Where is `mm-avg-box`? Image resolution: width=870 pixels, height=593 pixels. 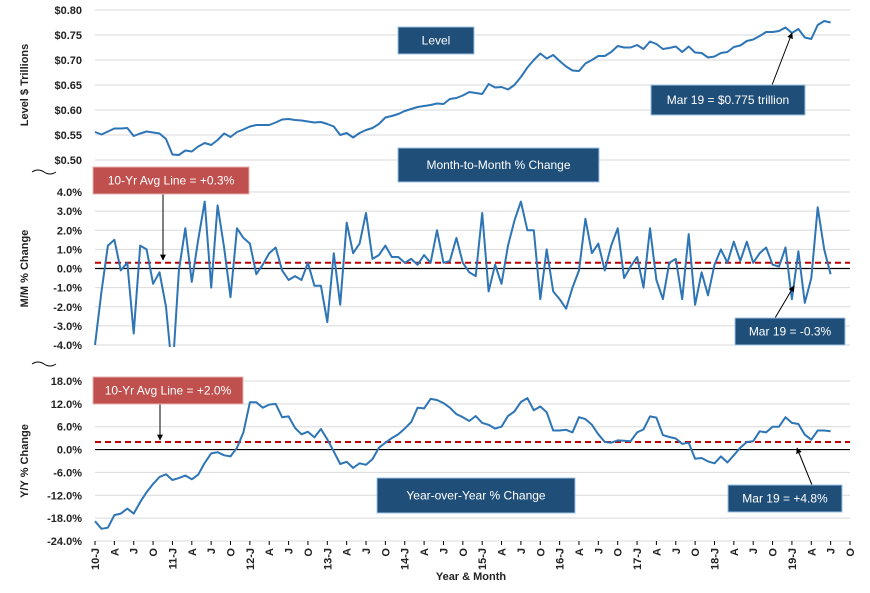
mm-avg-box is located at coordinates (171, 180).